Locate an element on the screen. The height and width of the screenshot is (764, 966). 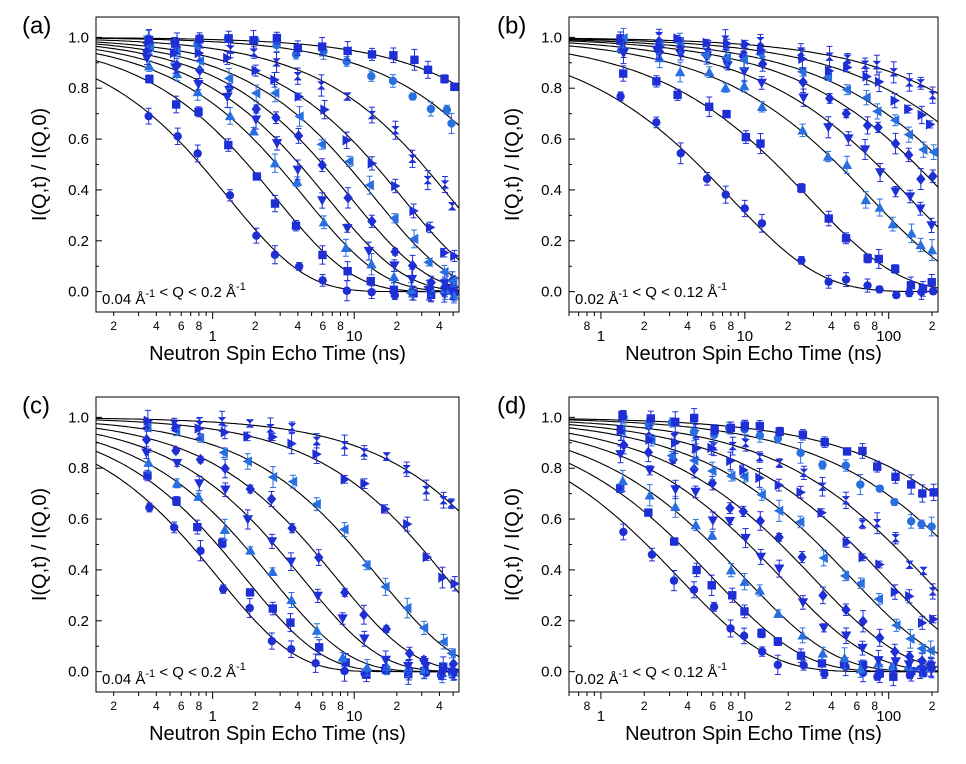
y-axis-title: I(Q,t) / I(Q,0) is located at coordinates (513, 164).